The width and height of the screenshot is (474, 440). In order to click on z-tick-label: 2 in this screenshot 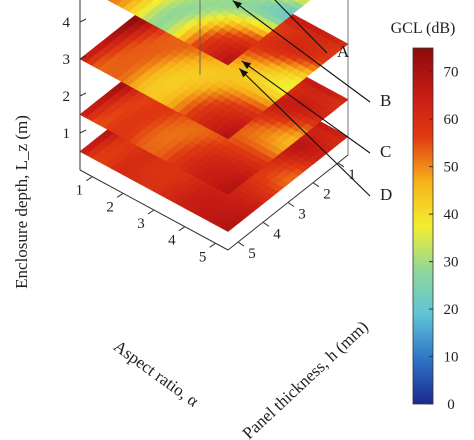, I will do `click(67, 97)`.